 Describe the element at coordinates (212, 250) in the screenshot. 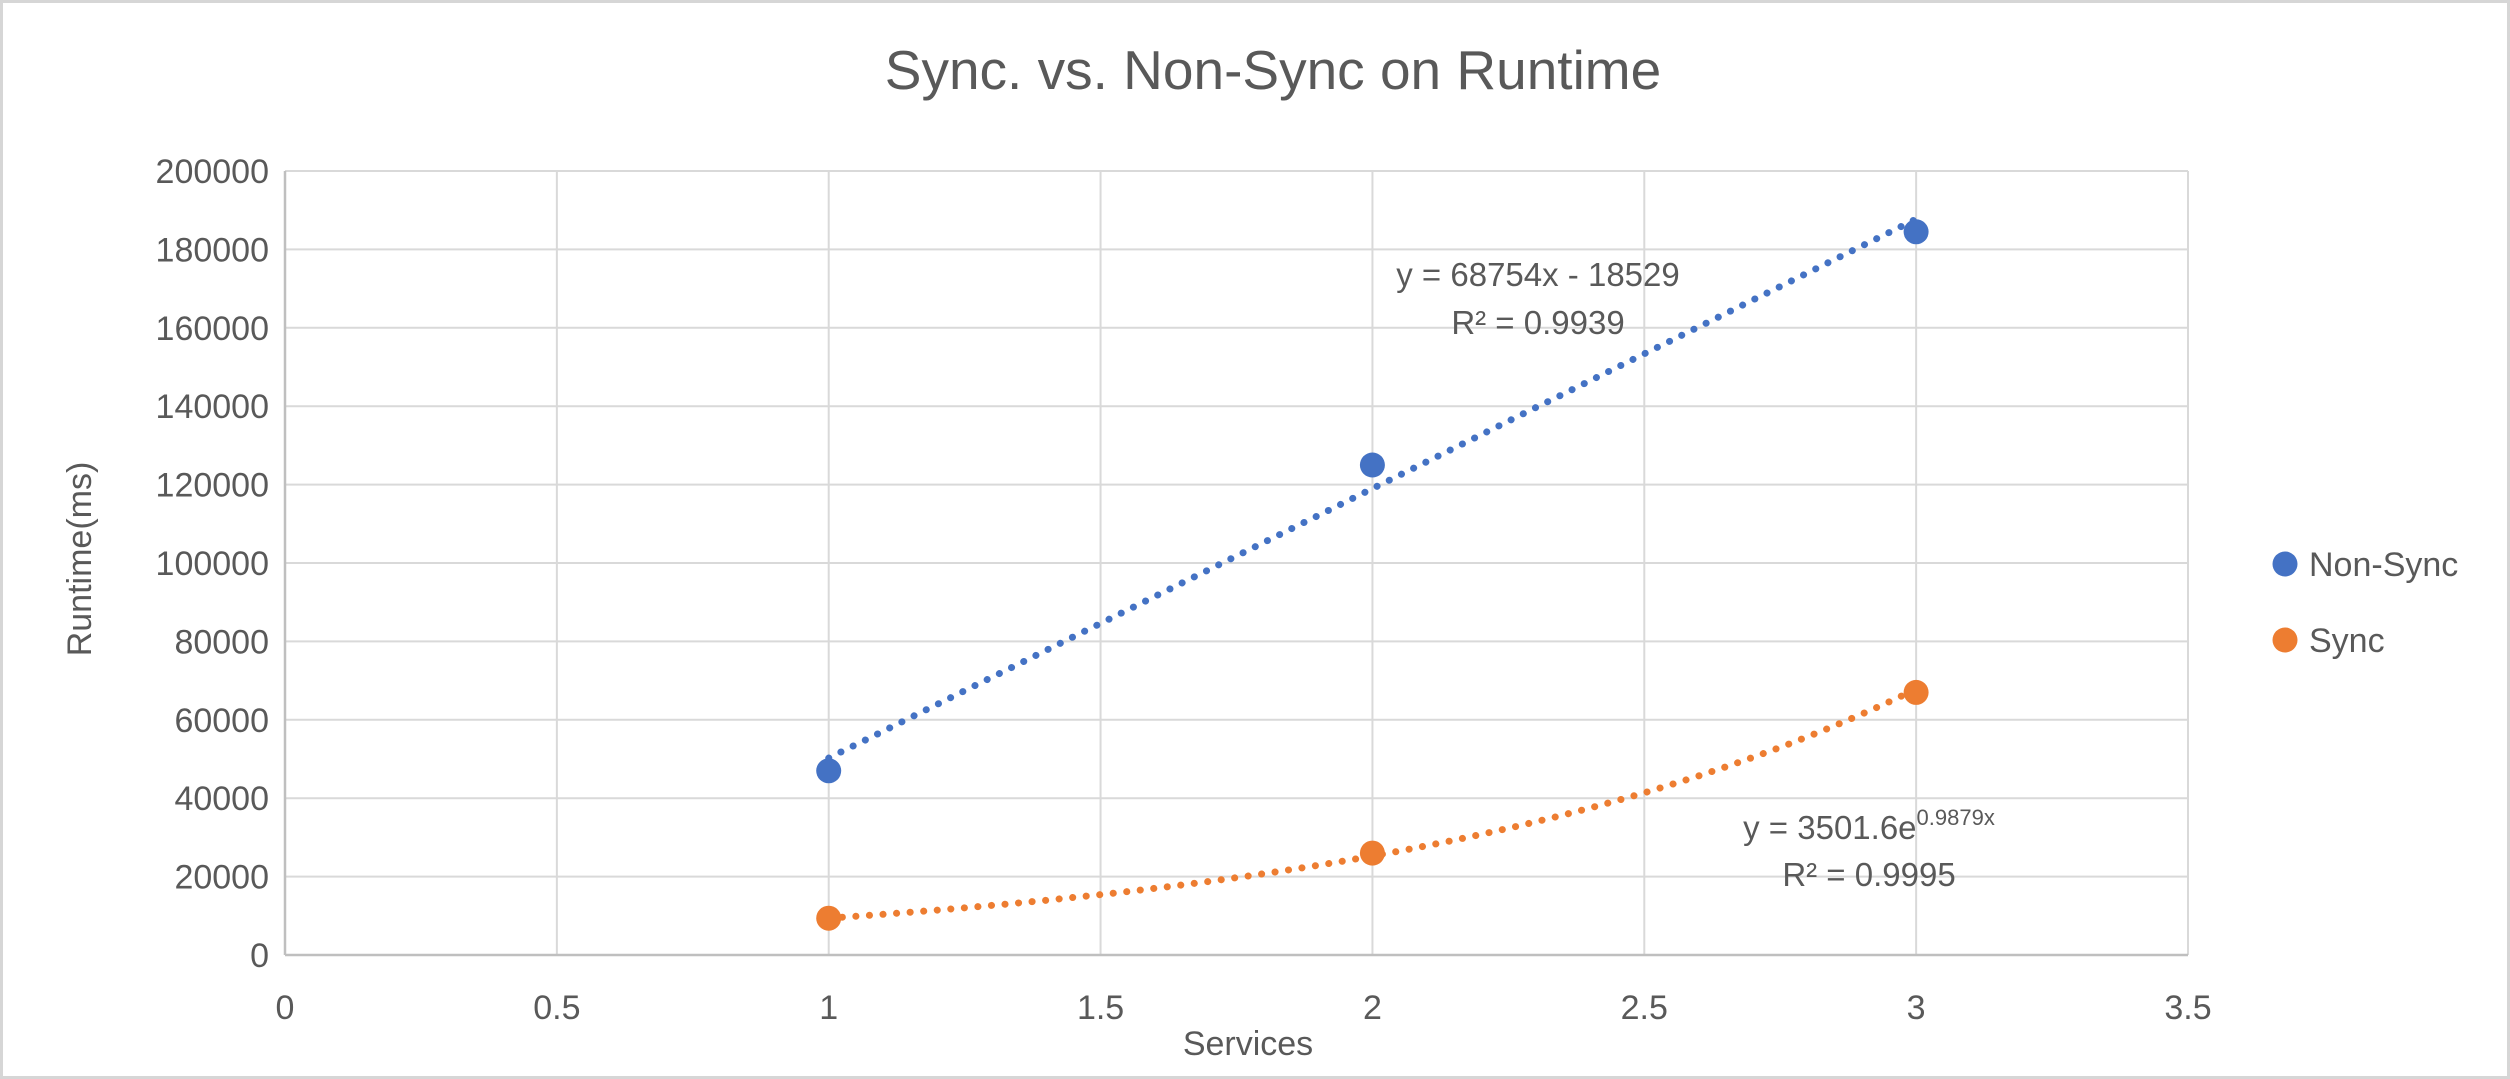

I see `y-tick-label: 180000` at that location.